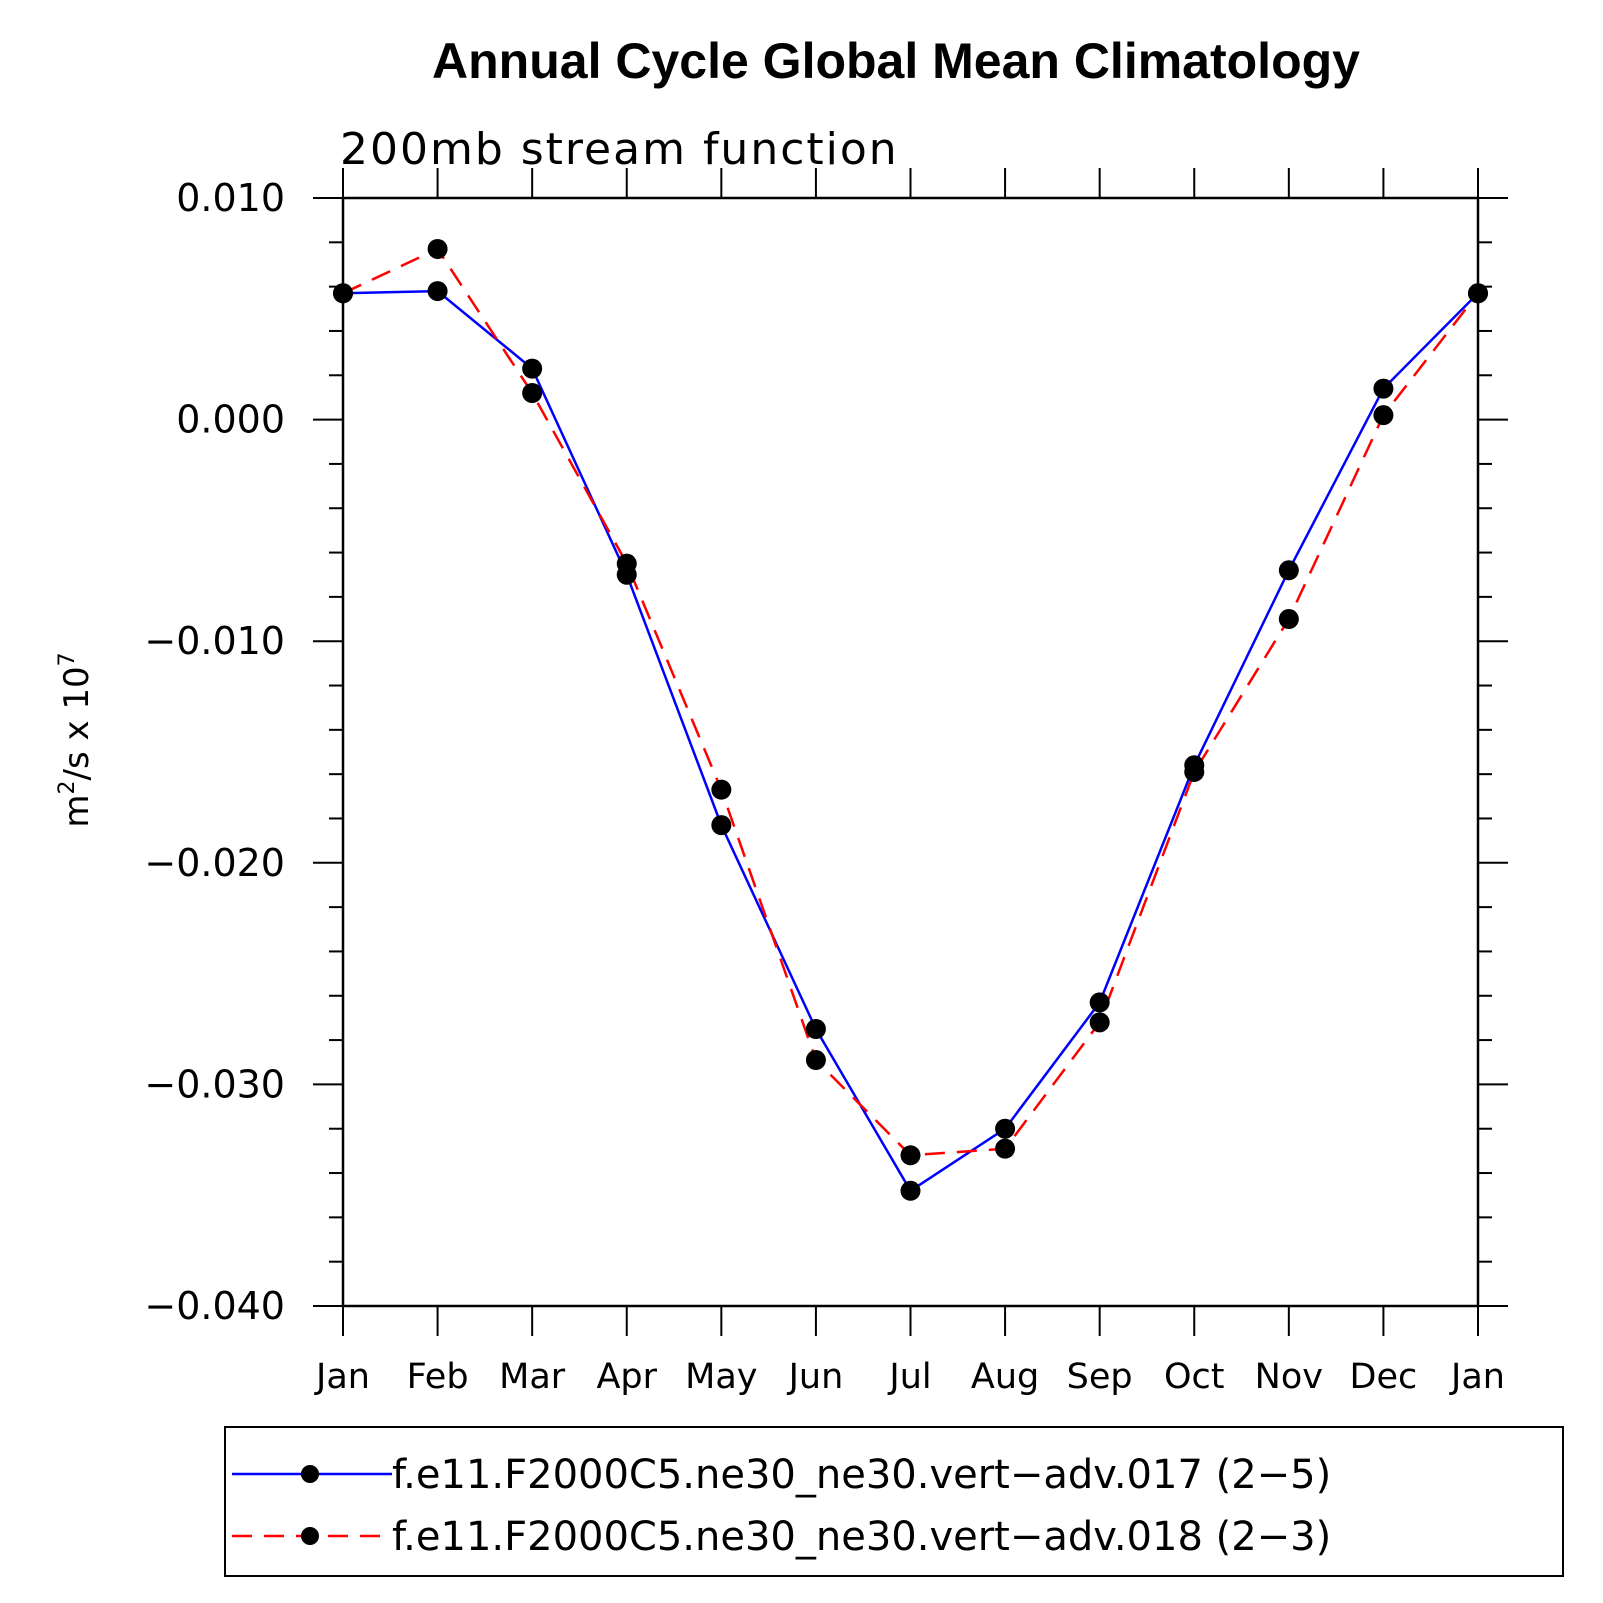  I want to click on x-tick-label: Sep, so click(1100, 1377).